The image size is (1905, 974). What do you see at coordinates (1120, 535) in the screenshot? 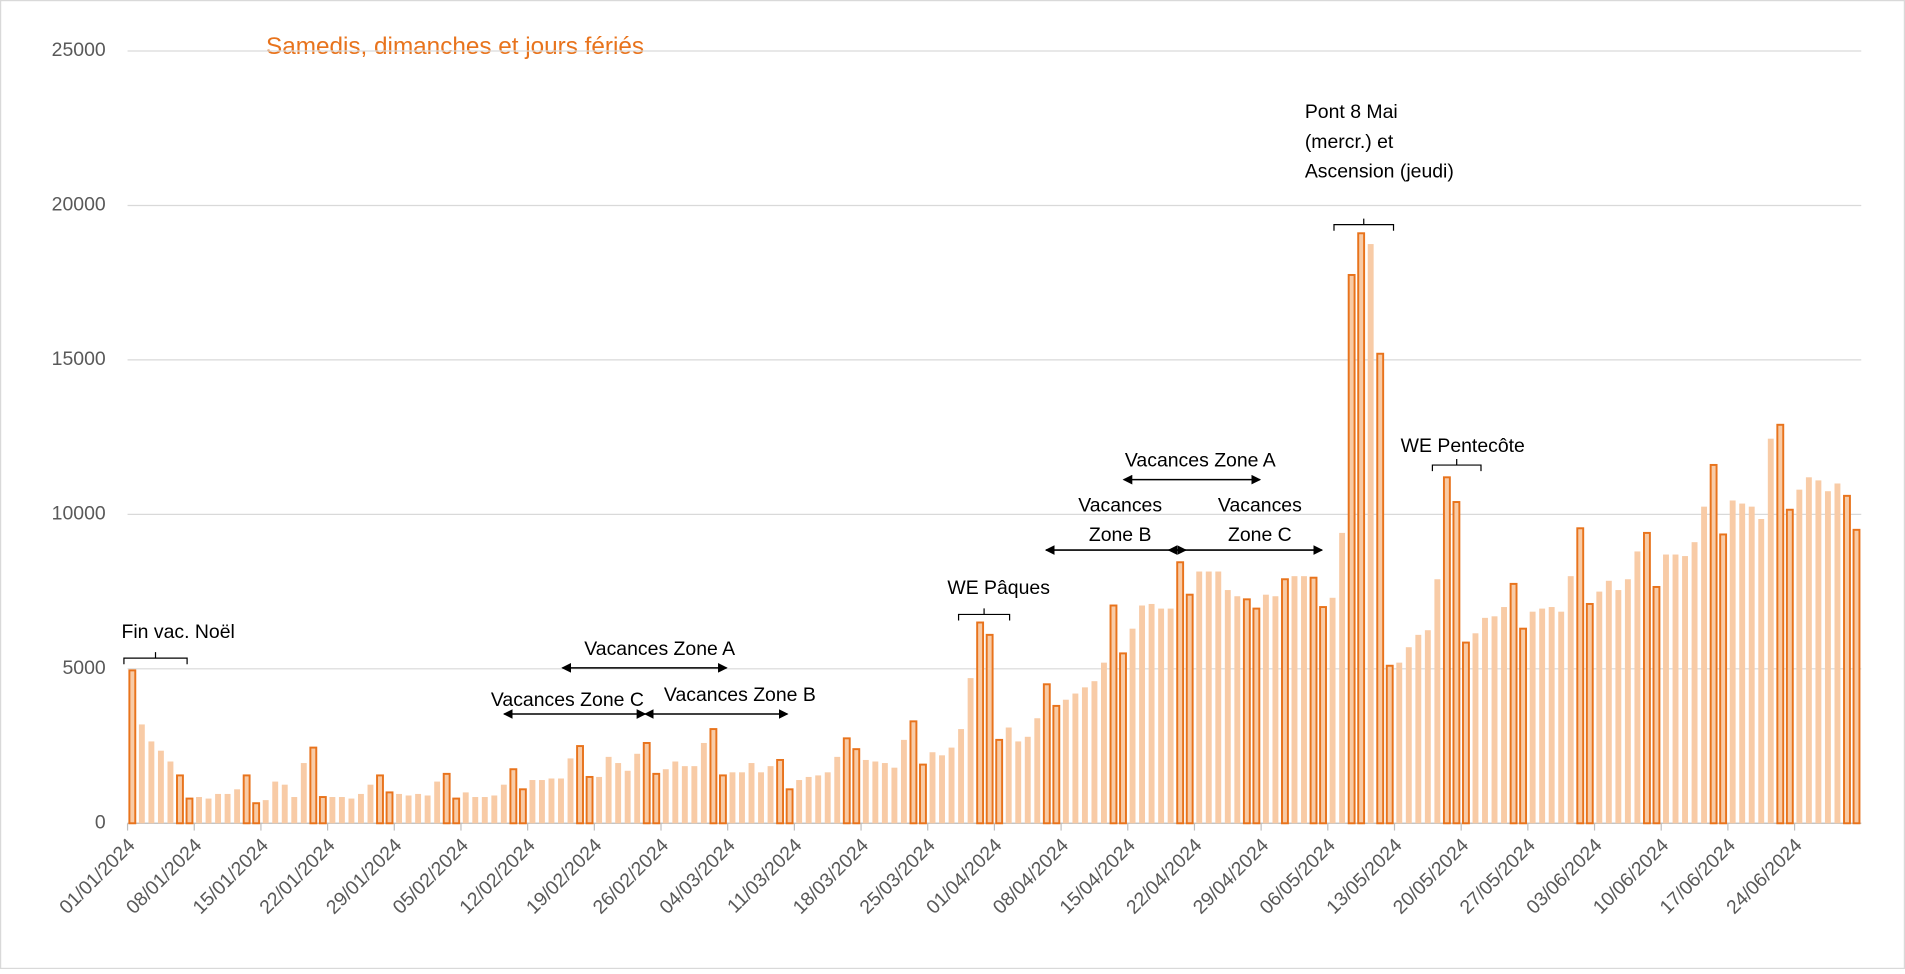
I see `annotation: Zone B` at bounding box center [1120, 535].